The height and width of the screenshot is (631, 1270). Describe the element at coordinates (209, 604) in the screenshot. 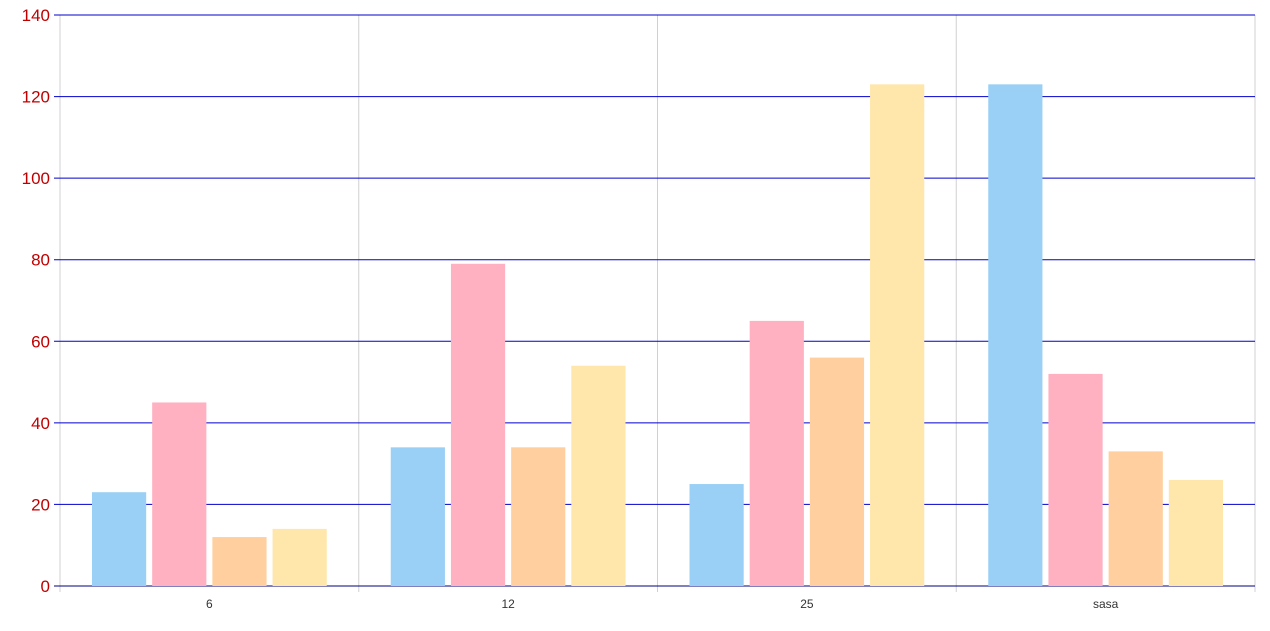

I see `x-tick-label: 6` at that location.